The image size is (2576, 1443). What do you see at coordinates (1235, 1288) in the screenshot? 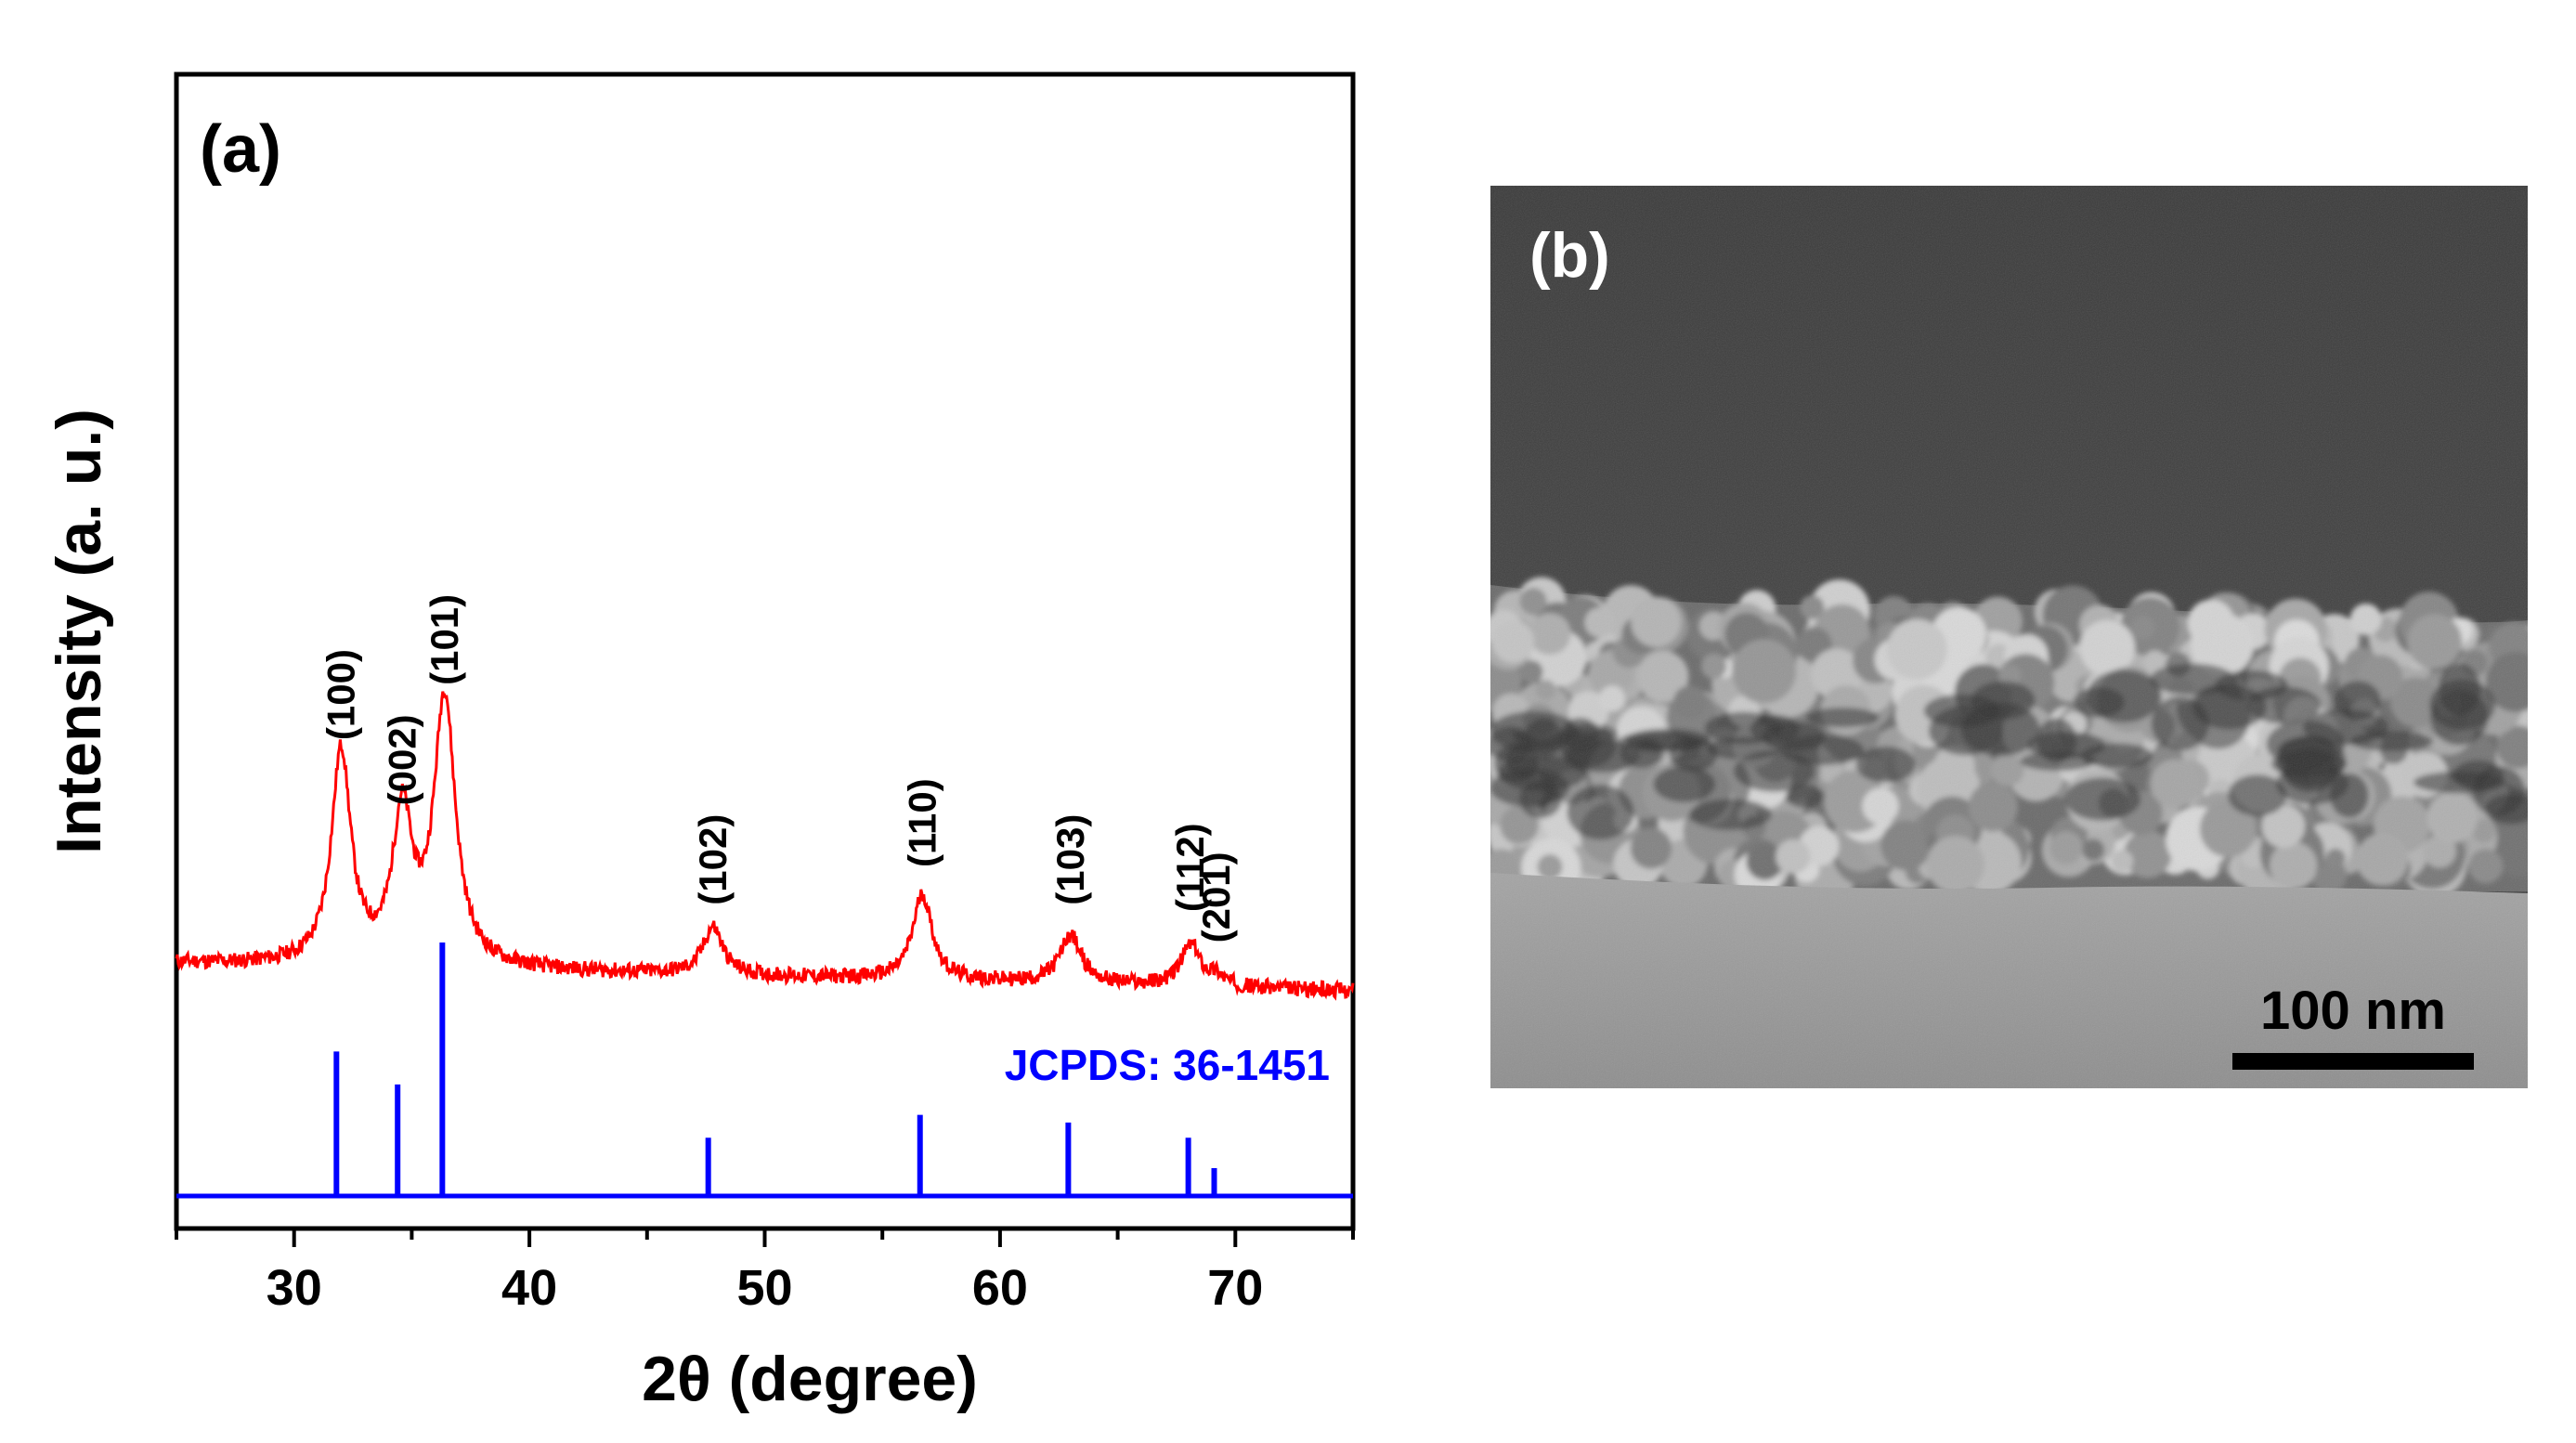
I see `x-tick-label-70: 70` at bounding box center [1235, 1288].